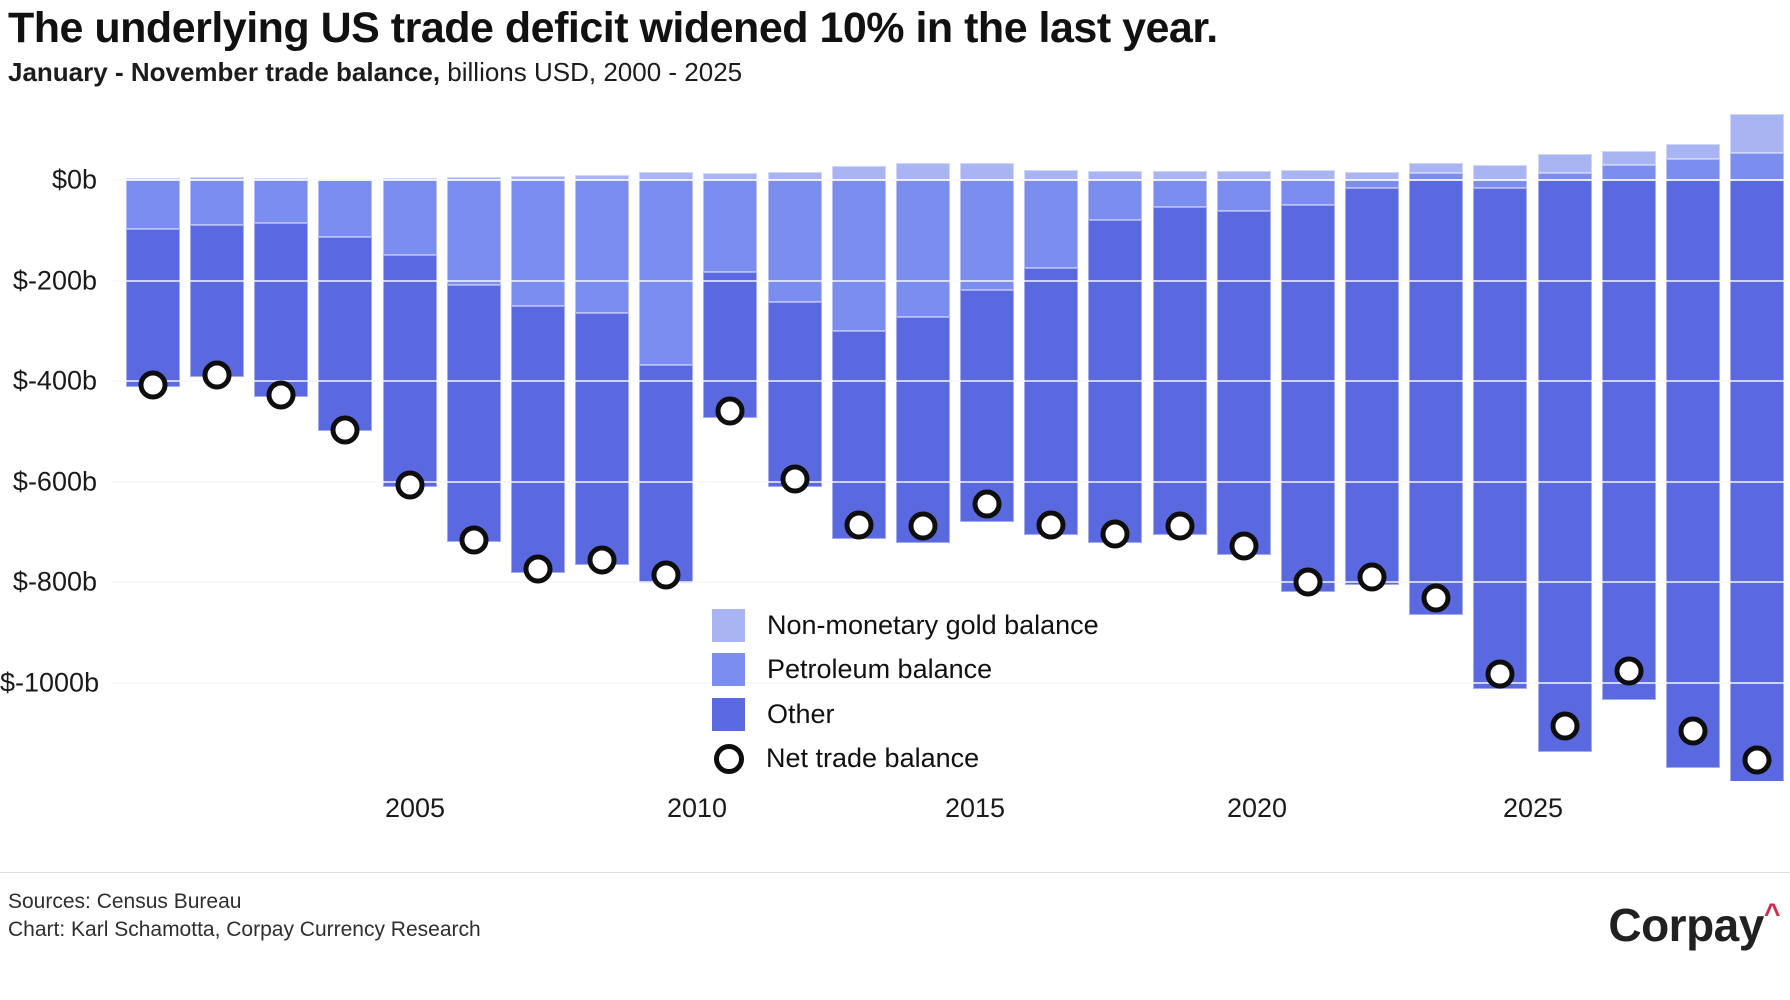  I want to click on net-trade-balance-marker-2025, so click(1757, 760).